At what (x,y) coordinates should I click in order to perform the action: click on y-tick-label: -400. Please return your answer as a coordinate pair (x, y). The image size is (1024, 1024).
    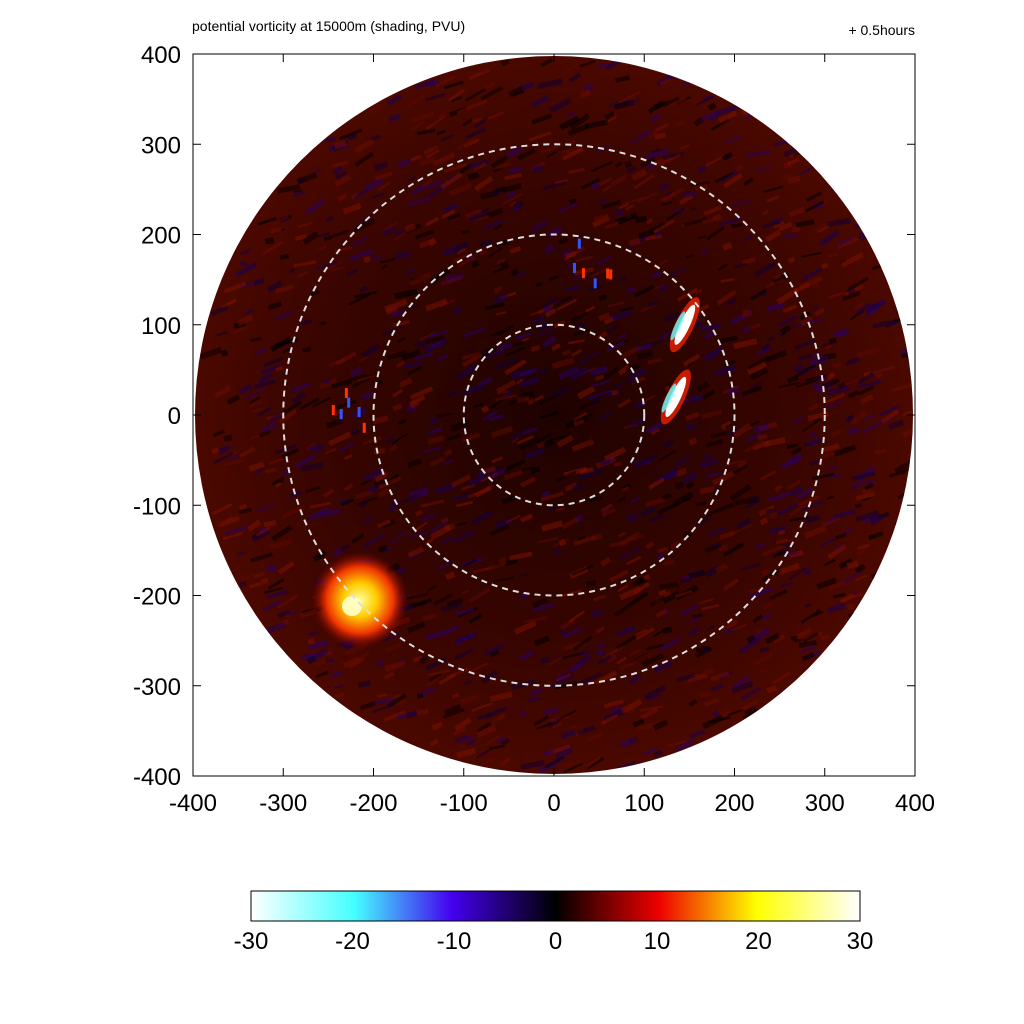
    Looking at the image, I should click on (157, 777).